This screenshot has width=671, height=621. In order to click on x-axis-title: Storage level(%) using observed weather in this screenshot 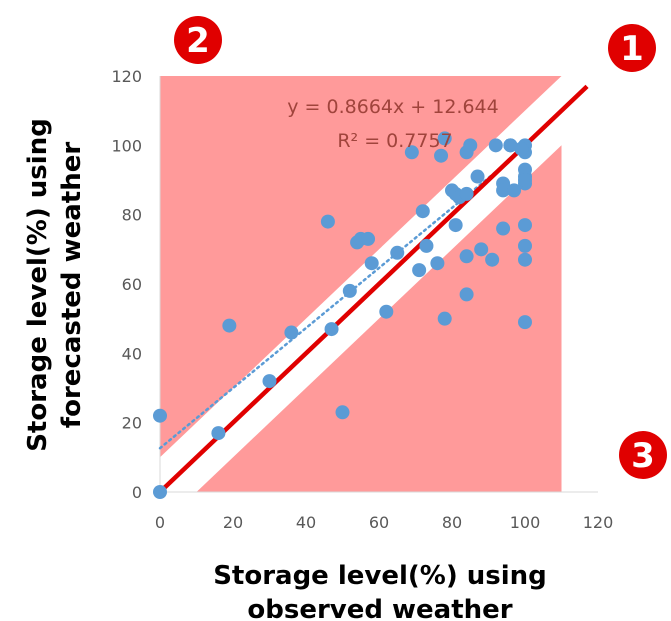, I will do `click(380, 591)`.